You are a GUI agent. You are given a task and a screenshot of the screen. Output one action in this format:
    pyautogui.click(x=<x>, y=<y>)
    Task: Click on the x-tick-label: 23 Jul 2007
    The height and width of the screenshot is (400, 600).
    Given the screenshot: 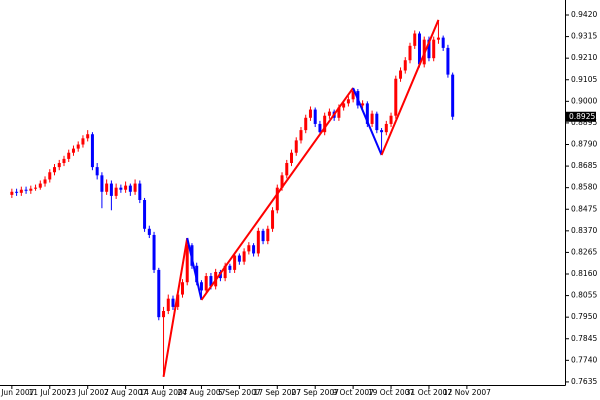 What is the action you would take?
    pyautogui.click(x=87, y=392)
    